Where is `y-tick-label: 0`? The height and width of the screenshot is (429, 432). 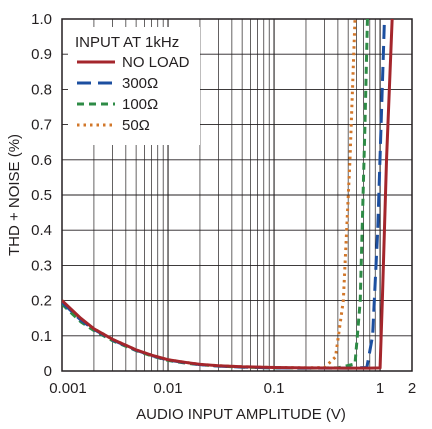
y-tick-label: 0 is located at coordinates (48, 371).